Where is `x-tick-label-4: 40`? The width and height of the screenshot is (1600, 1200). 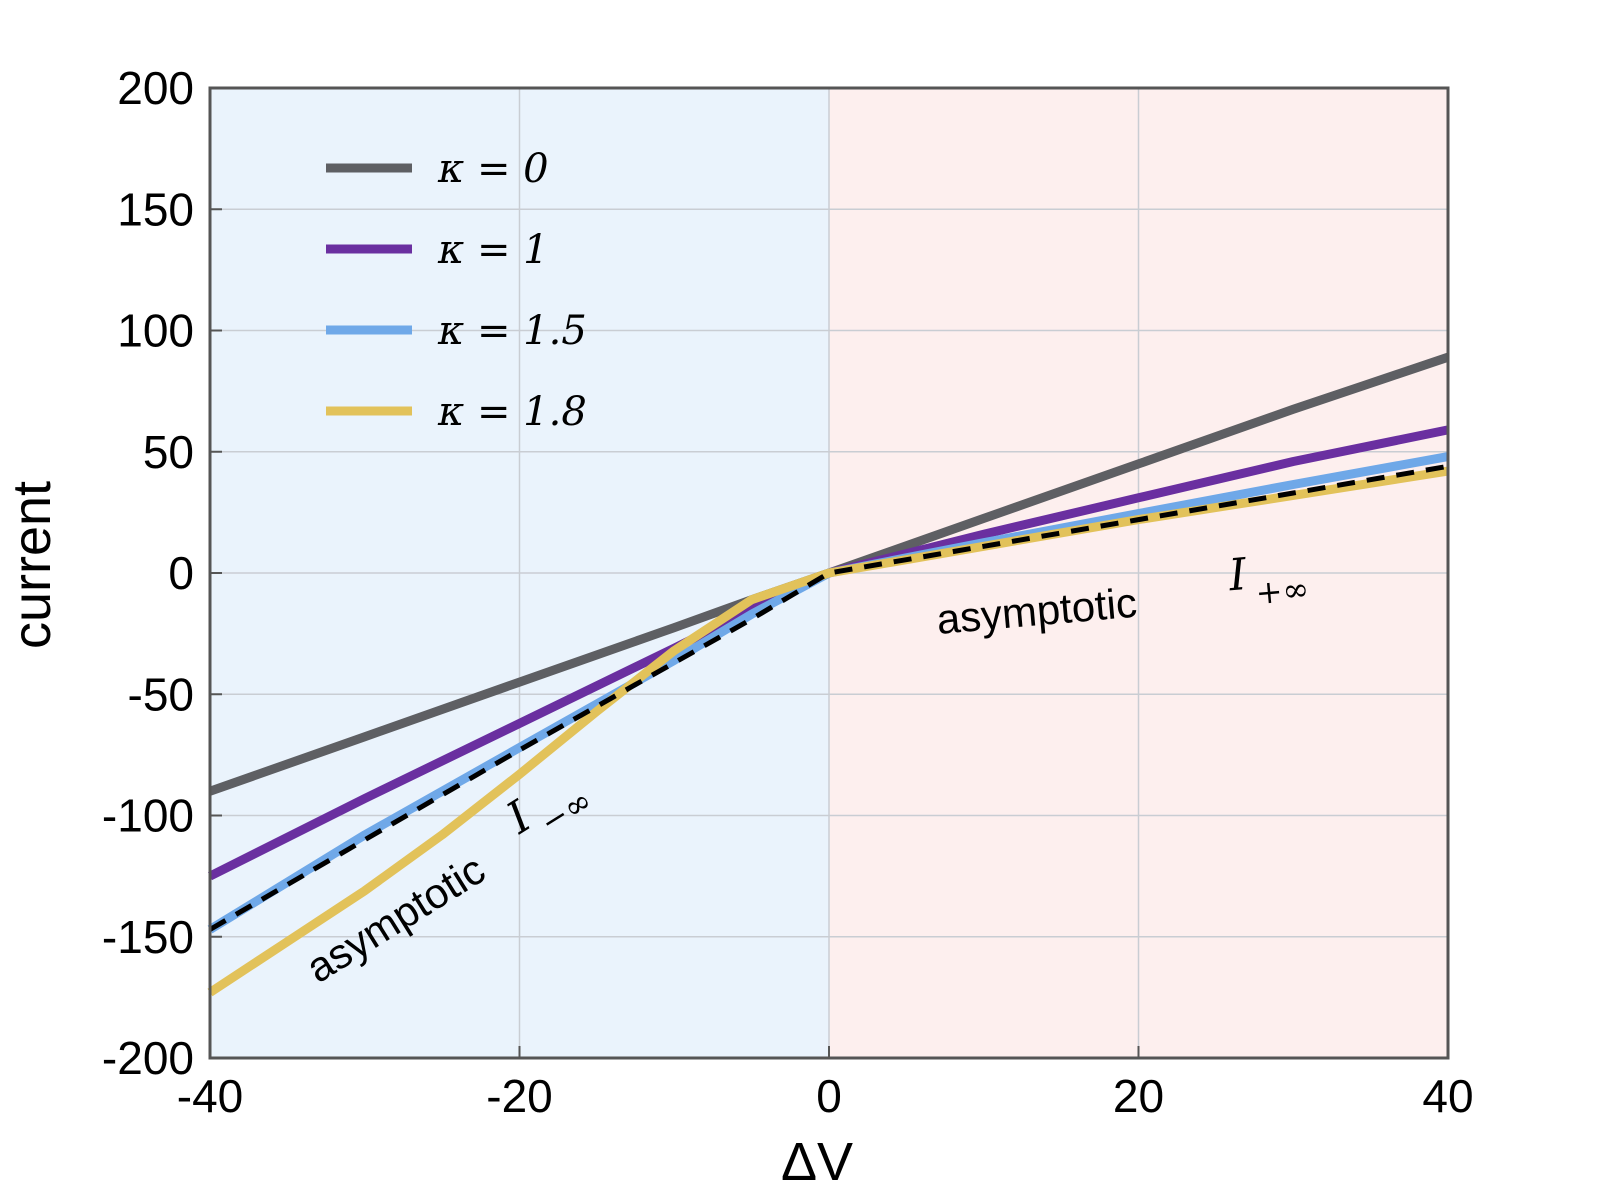
x-tick-label-4: 40 is located at coordinates (1447, 1096).